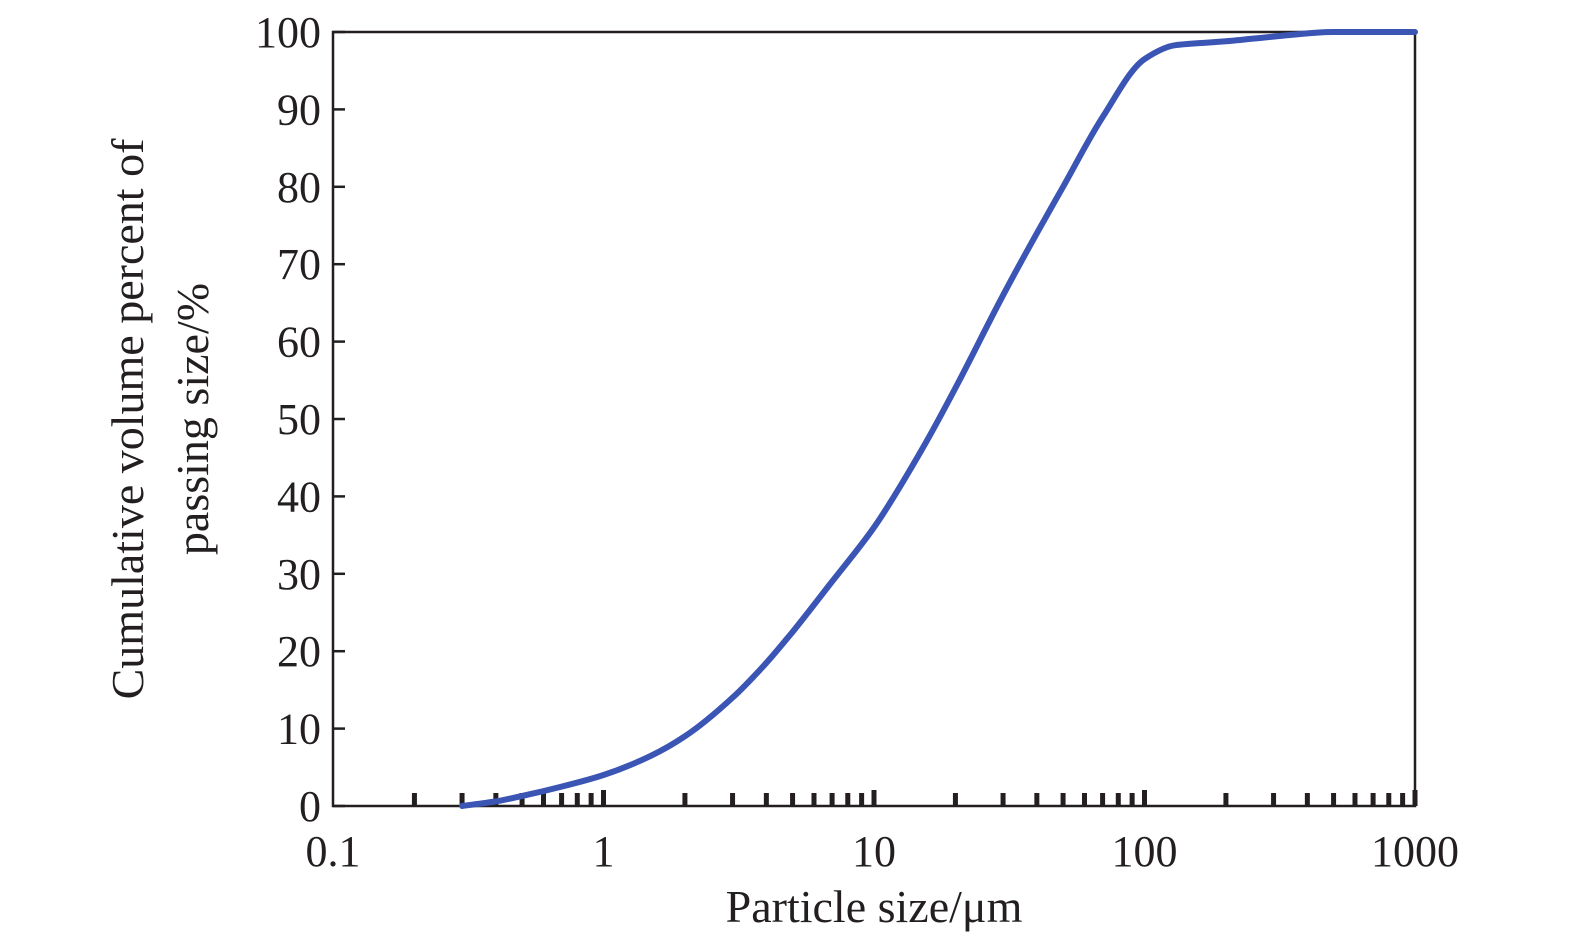  I want to click on y-tick-label: 90, so click(299, 109).